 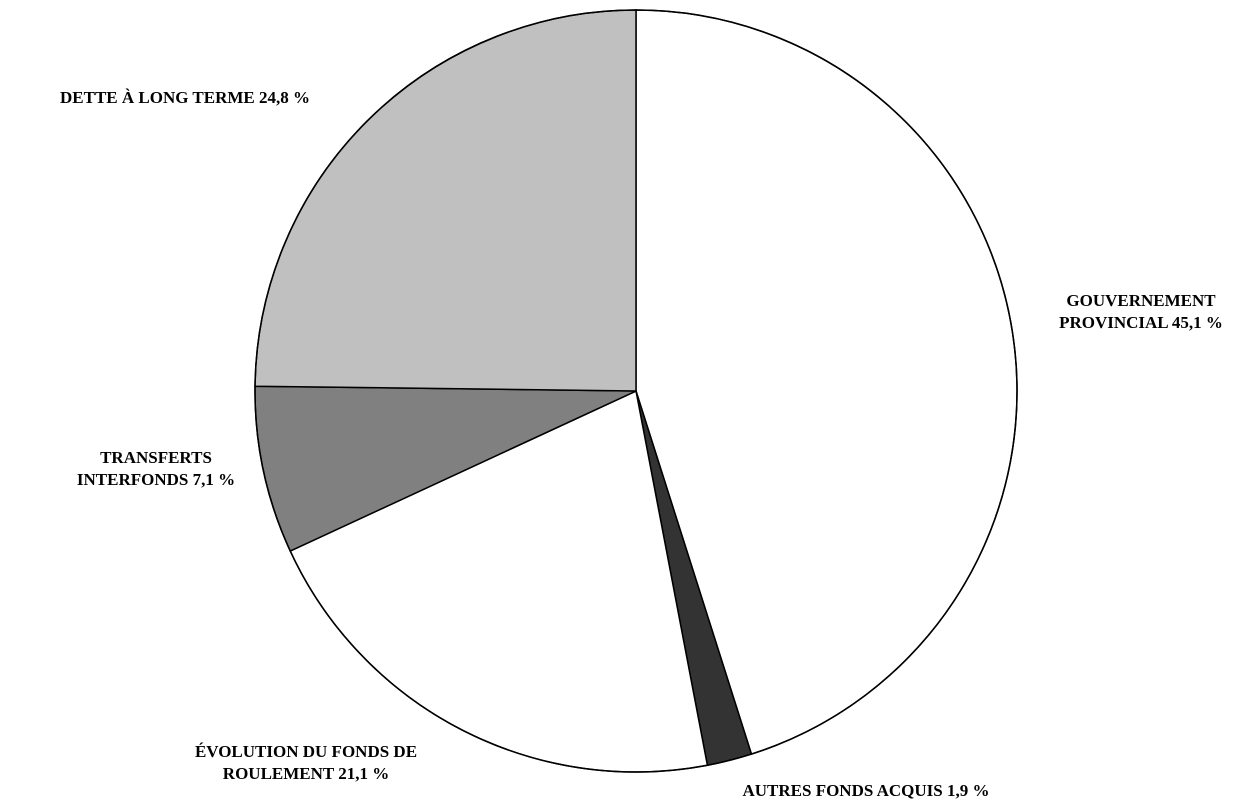 I want to click on slice-label-1: AUTRES FONDS ACQUIS 1,9 %, so click(x=865, y=790).